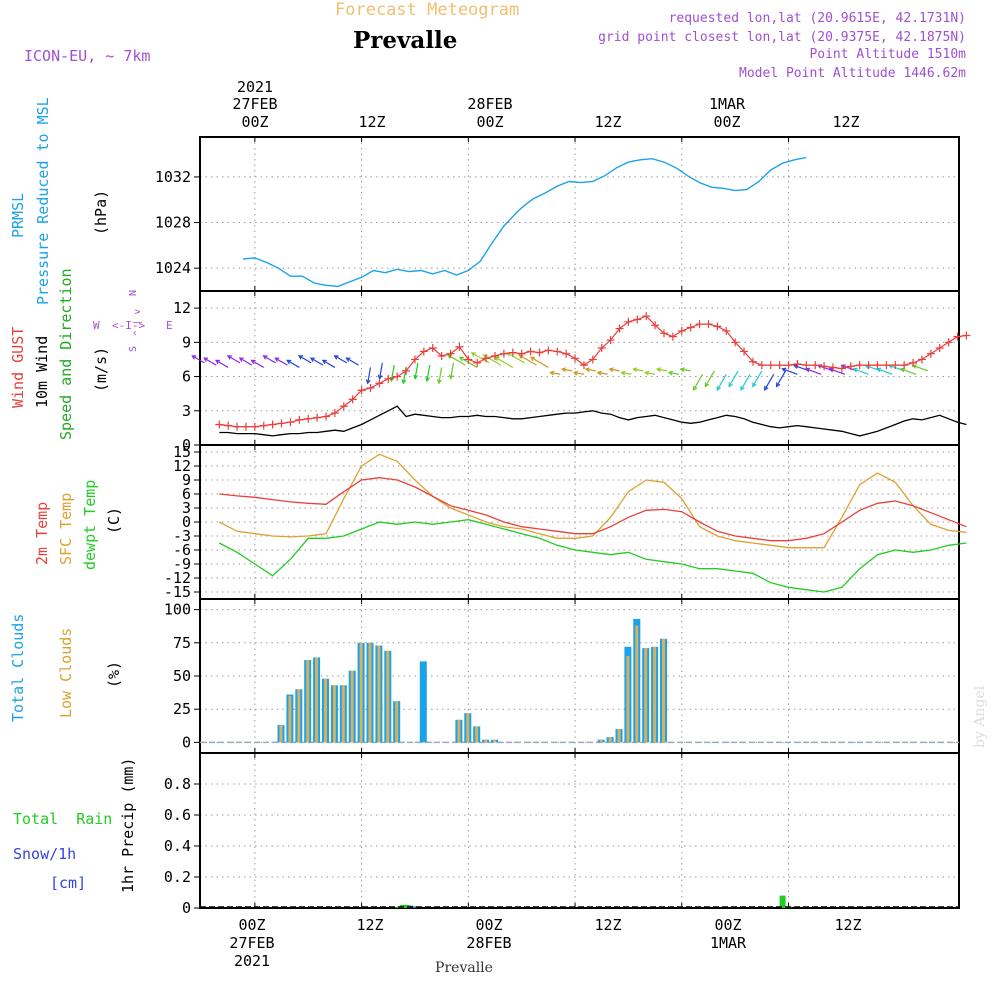  Describe the element at coordinates (66, 354) in the screenshot. I see `wind-dir-title: Speed and Direction` at that location.